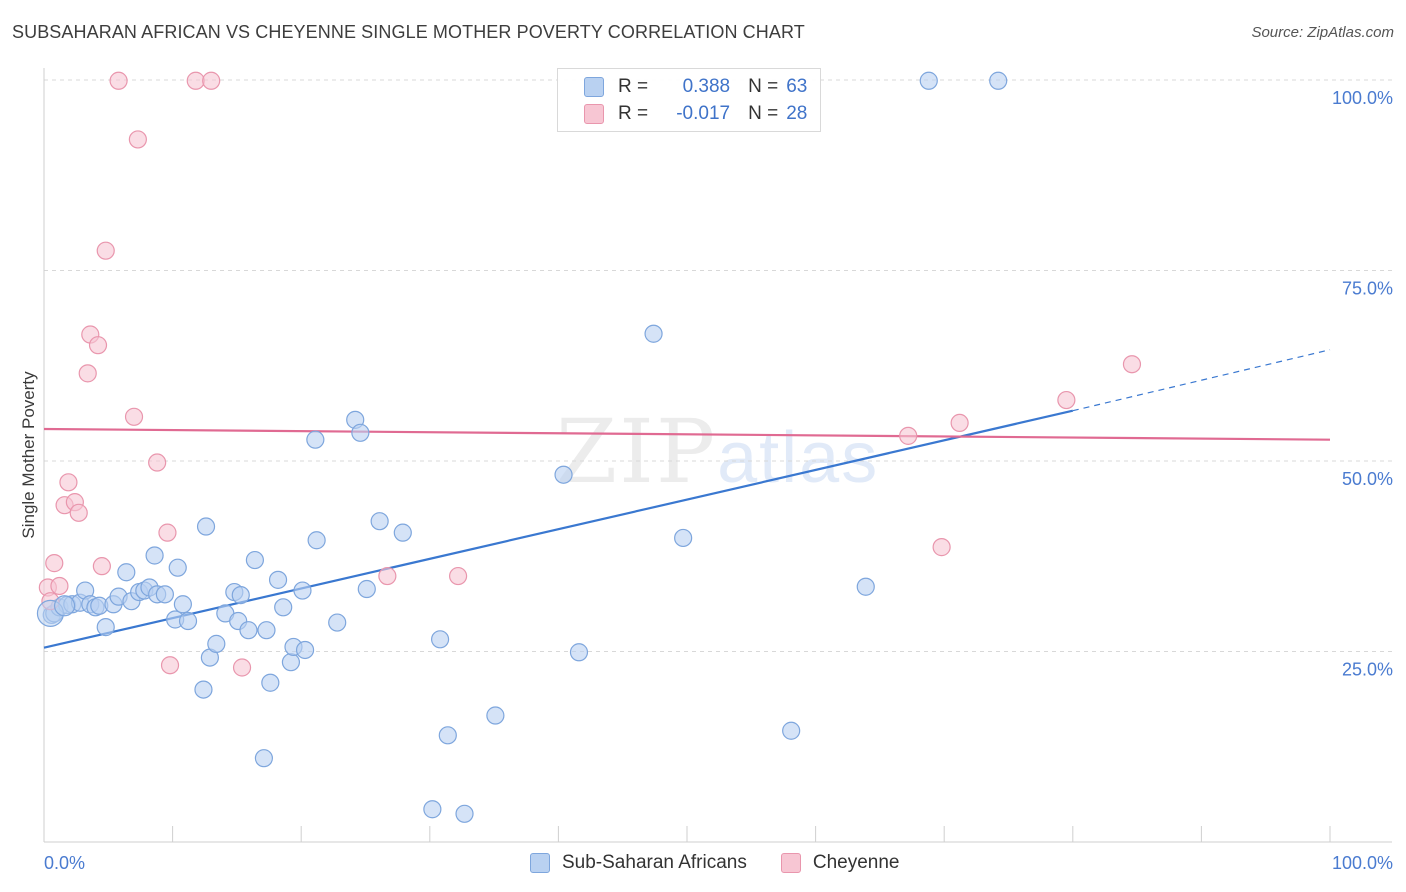 The width and height of the screenshot is (1406, 892). What do you see at coordinates (64, 863) in the screenshot?
I see `x-tick-label: 0.0%` at bounding box center [64, 863].